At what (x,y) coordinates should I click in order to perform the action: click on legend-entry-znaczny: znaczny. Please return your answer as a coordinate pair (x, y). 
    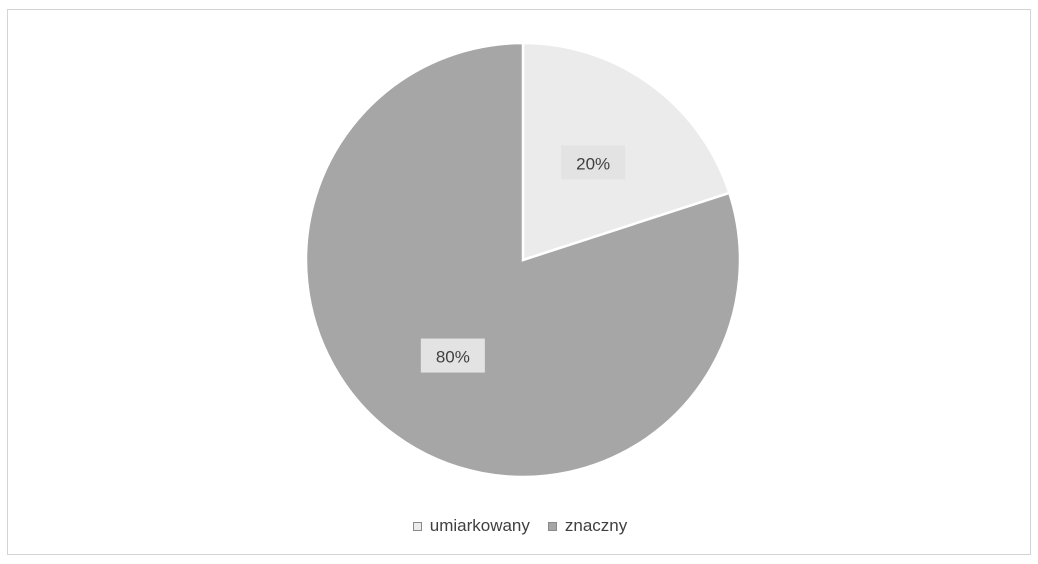
    Looking at the image, I should click on (587, 526).